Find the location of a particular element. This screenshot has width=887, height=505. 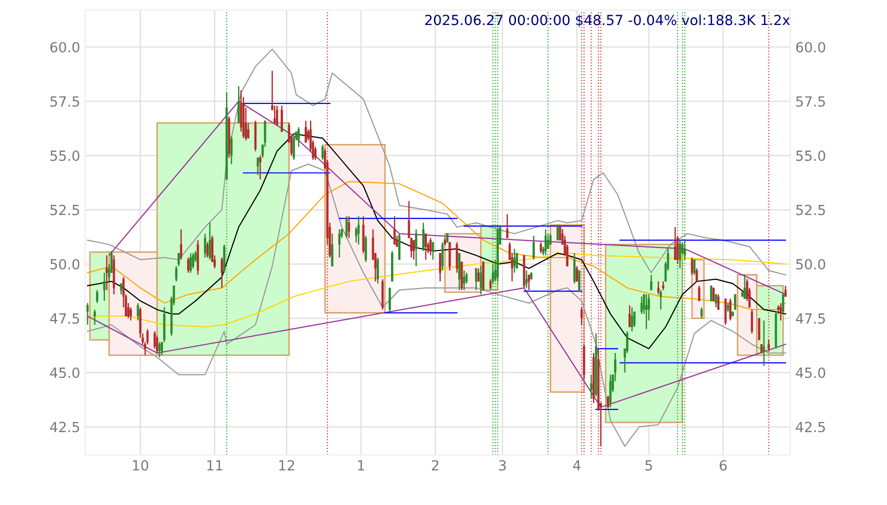

y-tick-label: 45.0 is located at coordinates (65, 373).